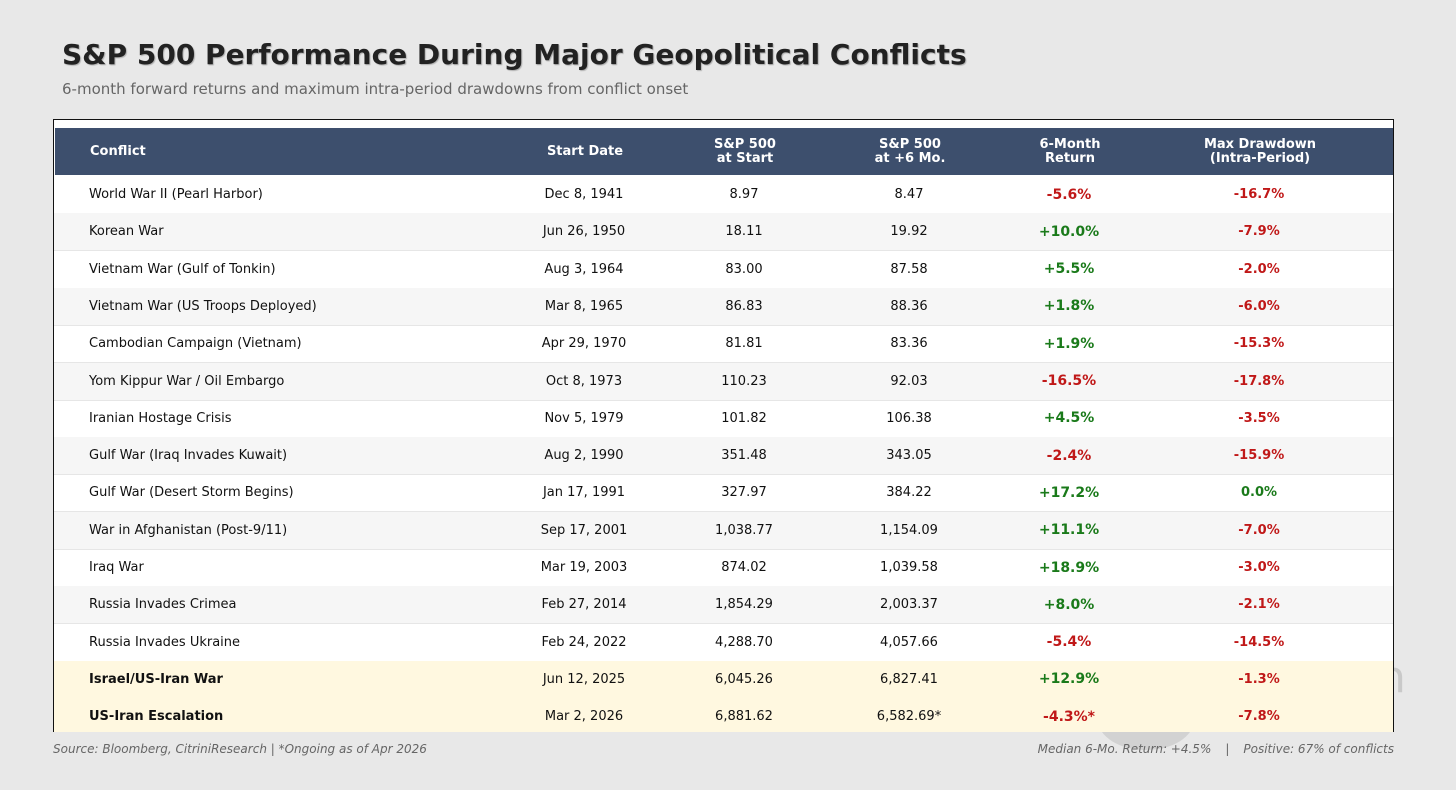 The image size is (1456, 790). I want to click on cell-6-month-return: +8.0%, so click(1069, 604).